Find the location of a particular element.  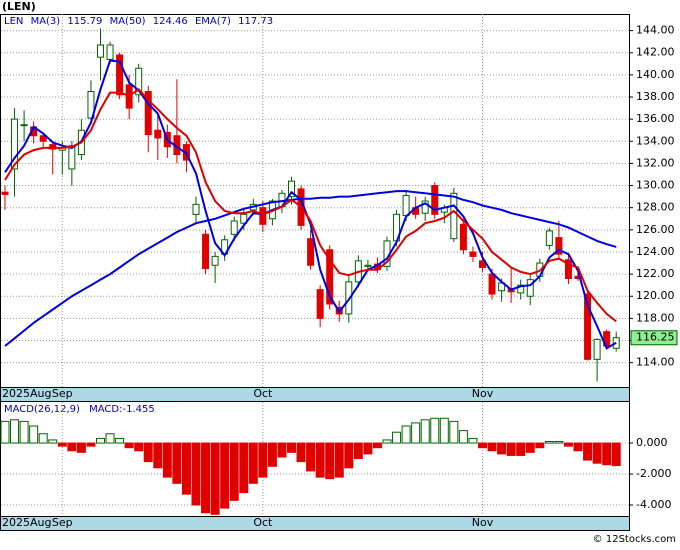

y-tick-label: 130.00 is located at coordinates (655, 185).